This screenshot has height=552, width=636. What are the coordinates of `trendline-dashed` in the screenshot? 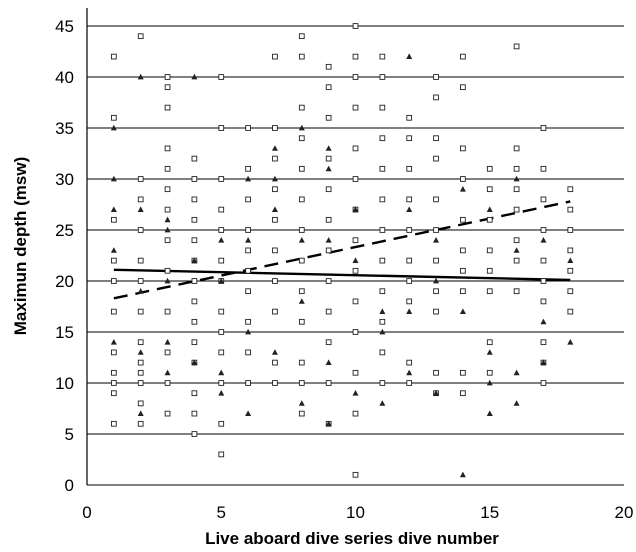 It's located at (342, 250).